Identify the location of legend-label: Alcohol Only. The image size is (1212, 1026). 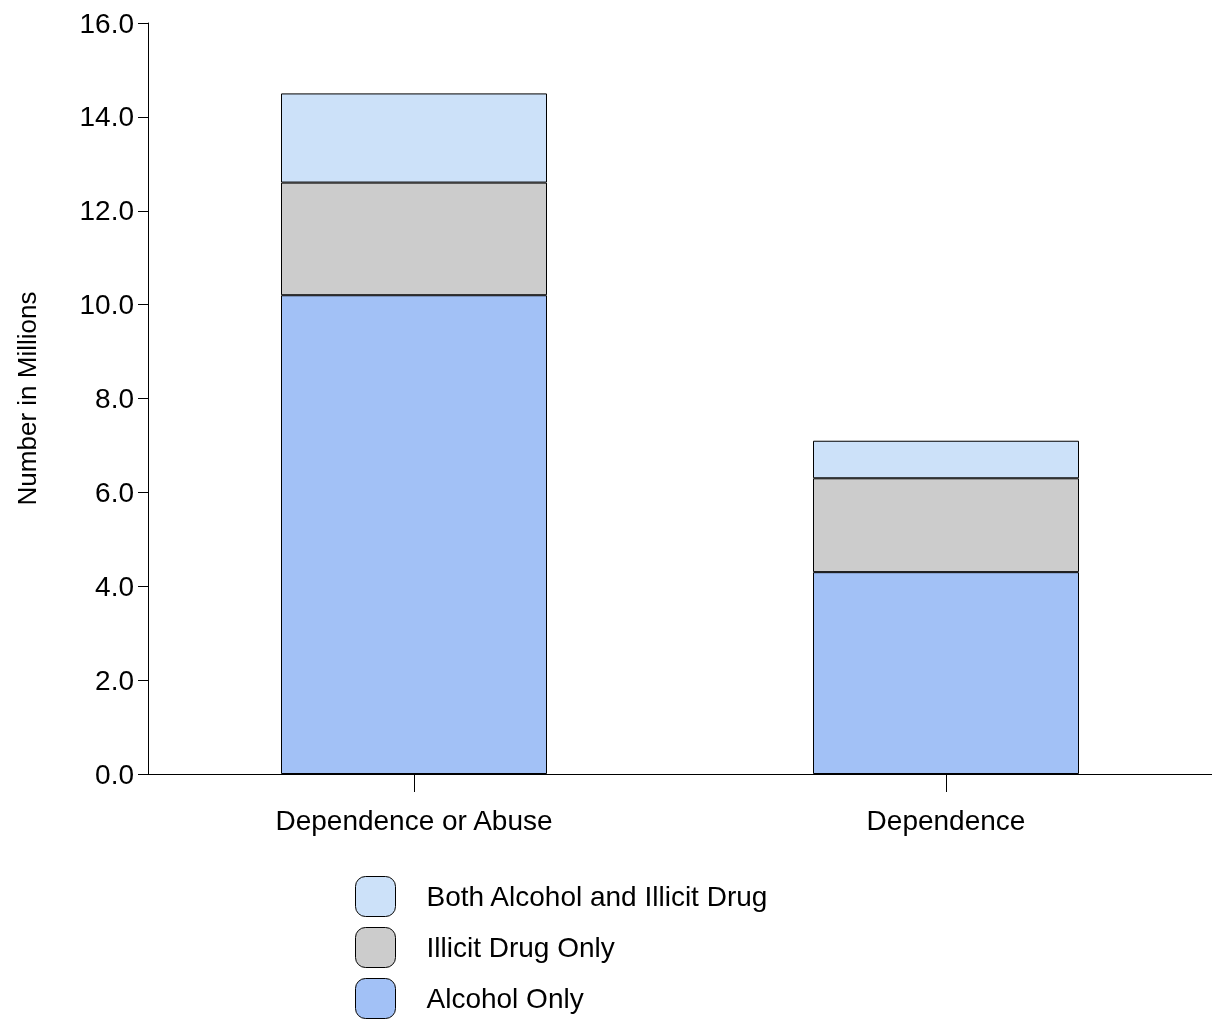
(505, 998).